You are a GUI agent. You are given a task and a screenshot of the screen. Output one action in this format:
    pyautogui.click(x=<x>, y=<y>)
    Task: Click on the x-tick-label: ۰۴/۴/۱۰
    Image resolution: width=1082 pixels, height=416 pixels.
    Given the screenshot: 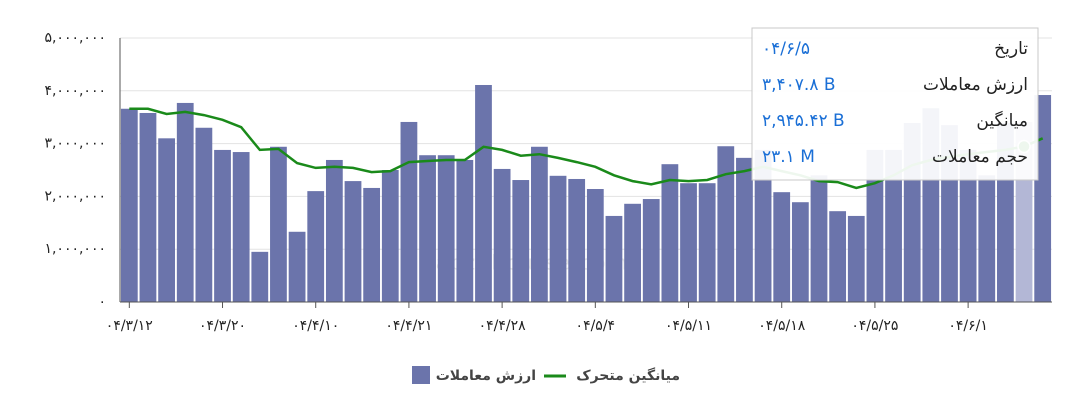 What is the action you would take?
    pyautogui.click(x=315, y=326)
    